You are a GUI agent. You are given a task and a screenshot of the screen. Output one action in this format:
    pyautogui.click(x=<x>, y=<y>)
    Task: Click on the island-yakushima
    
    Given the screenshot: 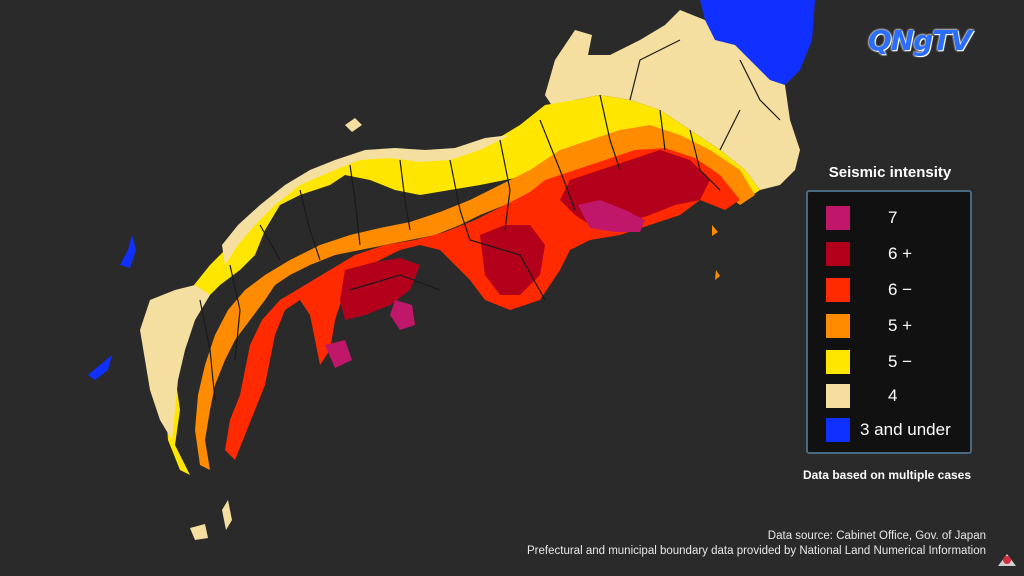 What is the action you would take?
    pyautogui.click(x=199, y=532)
    